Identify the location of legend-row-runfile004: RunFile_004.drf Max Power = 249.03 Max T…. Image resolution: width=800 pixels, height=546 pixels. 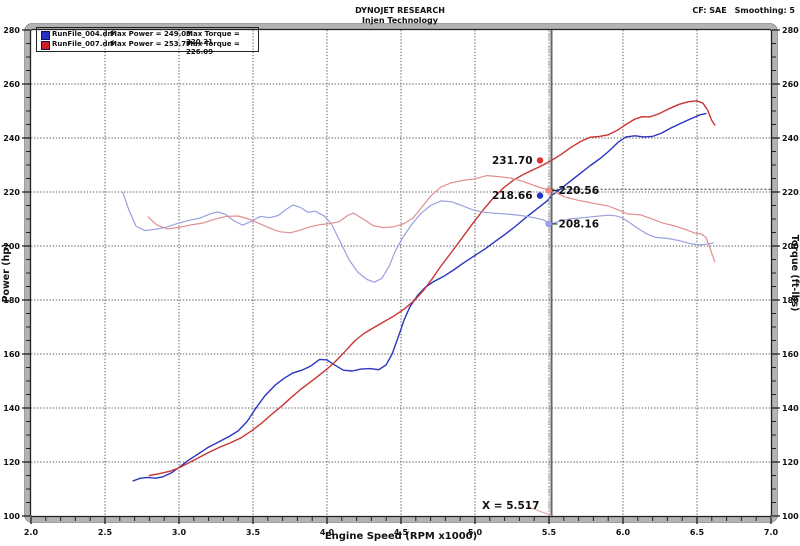
(147, 38).